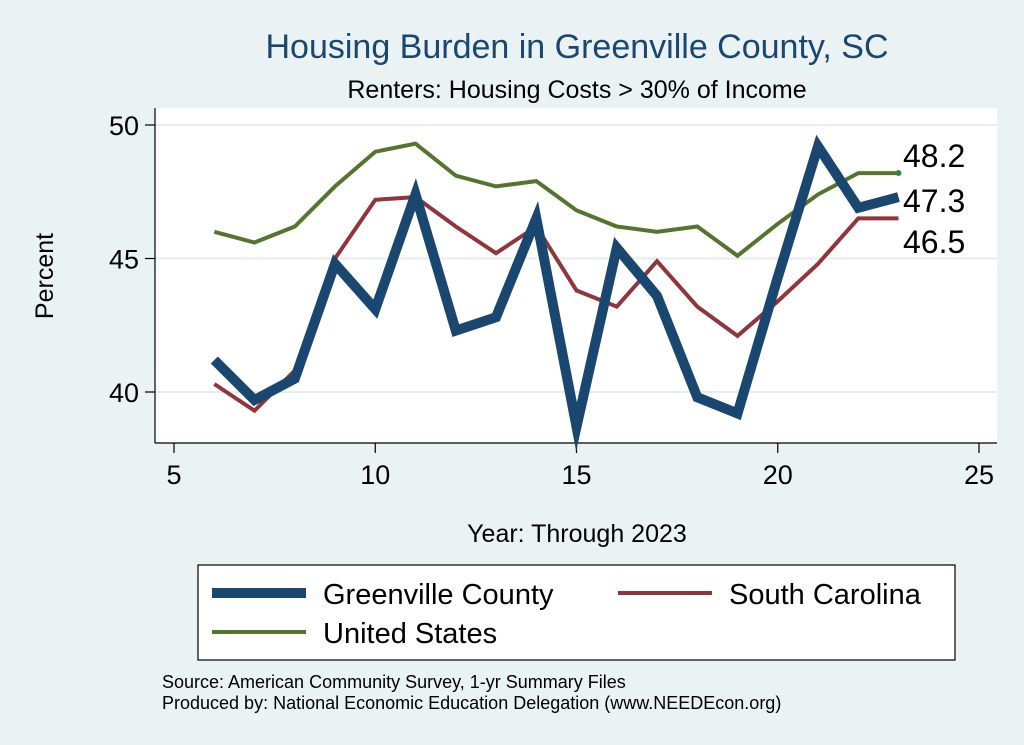 The width and height of the screenshot is (1024, 745). I want to click on end-label-greenville-county: 47.3, so click(934, 201).